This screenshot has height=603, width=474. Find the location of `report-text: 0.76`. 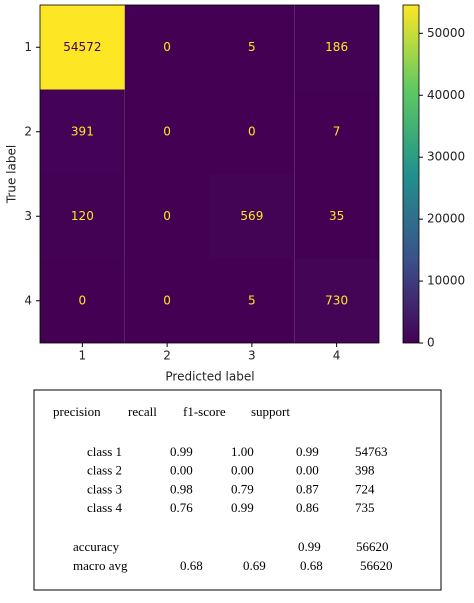

report-text: 0.76 is located at coordinates (181, 507).